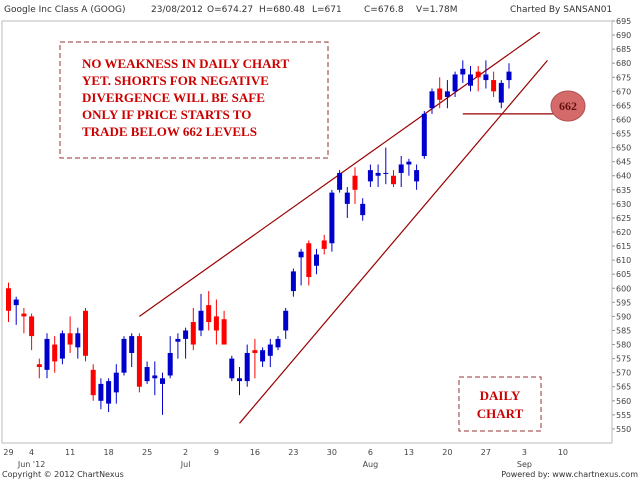 The image size is (640, 480). I want to click on y-tick-label: 645, so click(623, 162).